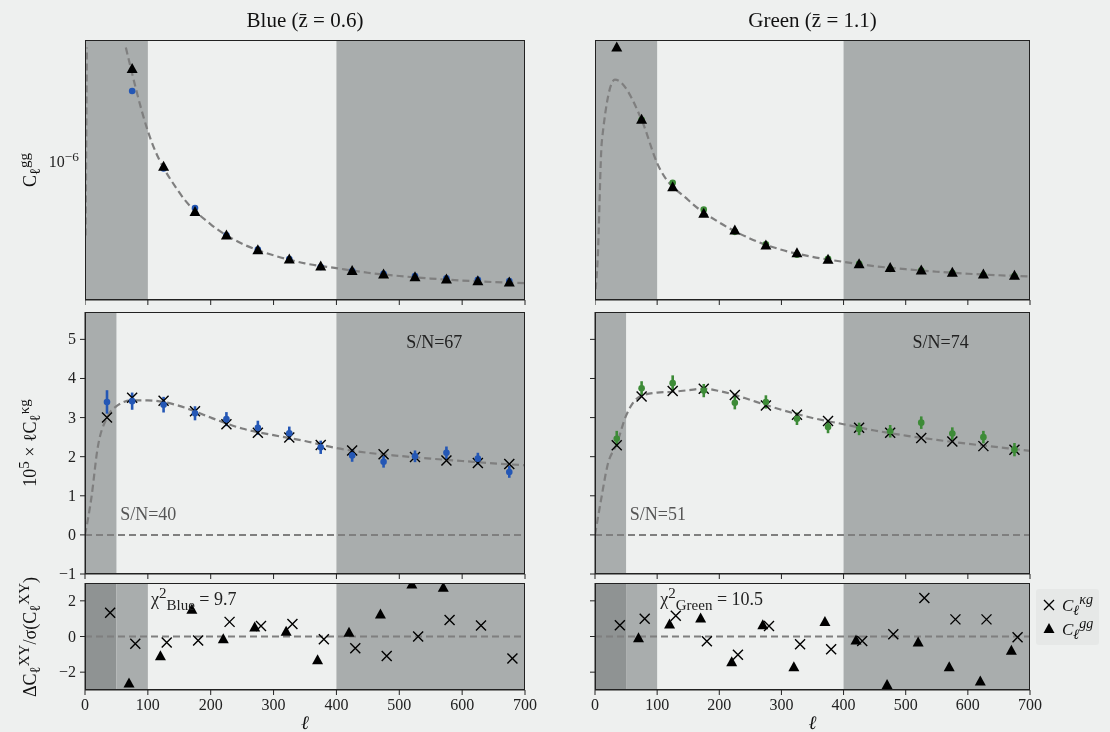 The image size is (1110, 732). What do you see at coordinates (67, 672) in the screenshot?
I see `y-tick-label: −2` at bounding box center [67, 672].